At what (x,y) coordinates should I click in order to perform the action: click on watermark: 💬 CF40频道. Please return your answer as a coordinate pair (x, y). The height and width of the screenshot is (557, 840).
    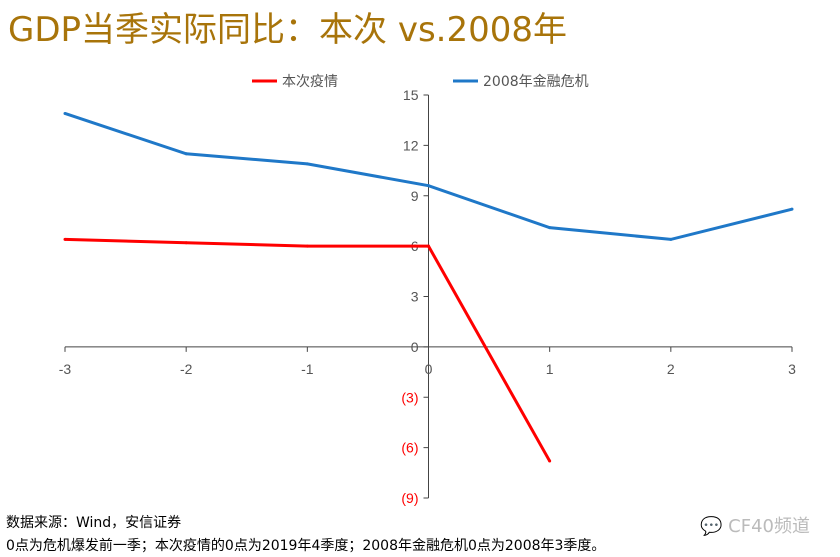
    Looking at the image, I should click on (755, 525).